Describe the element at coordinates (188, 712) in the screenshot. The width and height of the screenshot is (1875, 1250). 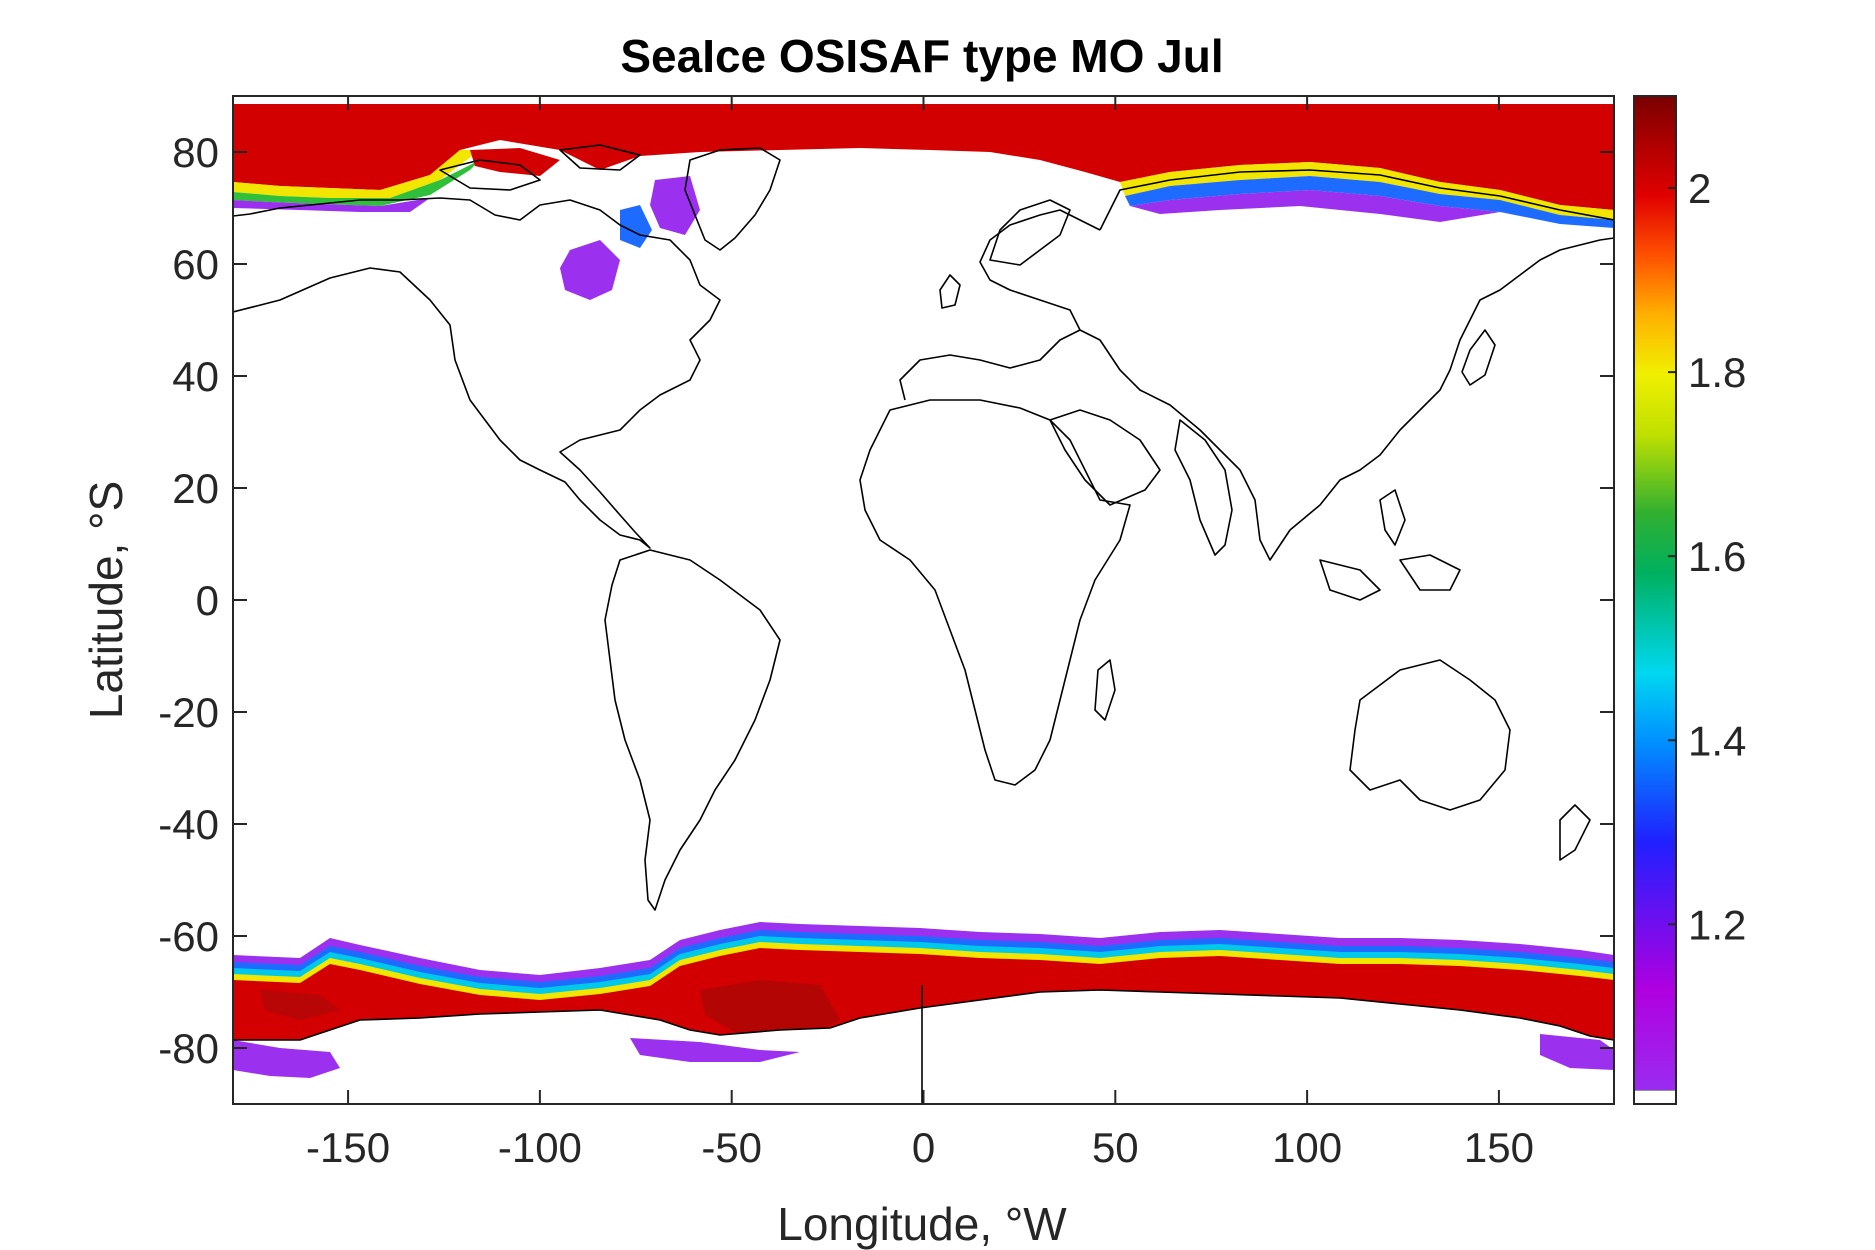
I see `y-tick-label: -20` at that location.